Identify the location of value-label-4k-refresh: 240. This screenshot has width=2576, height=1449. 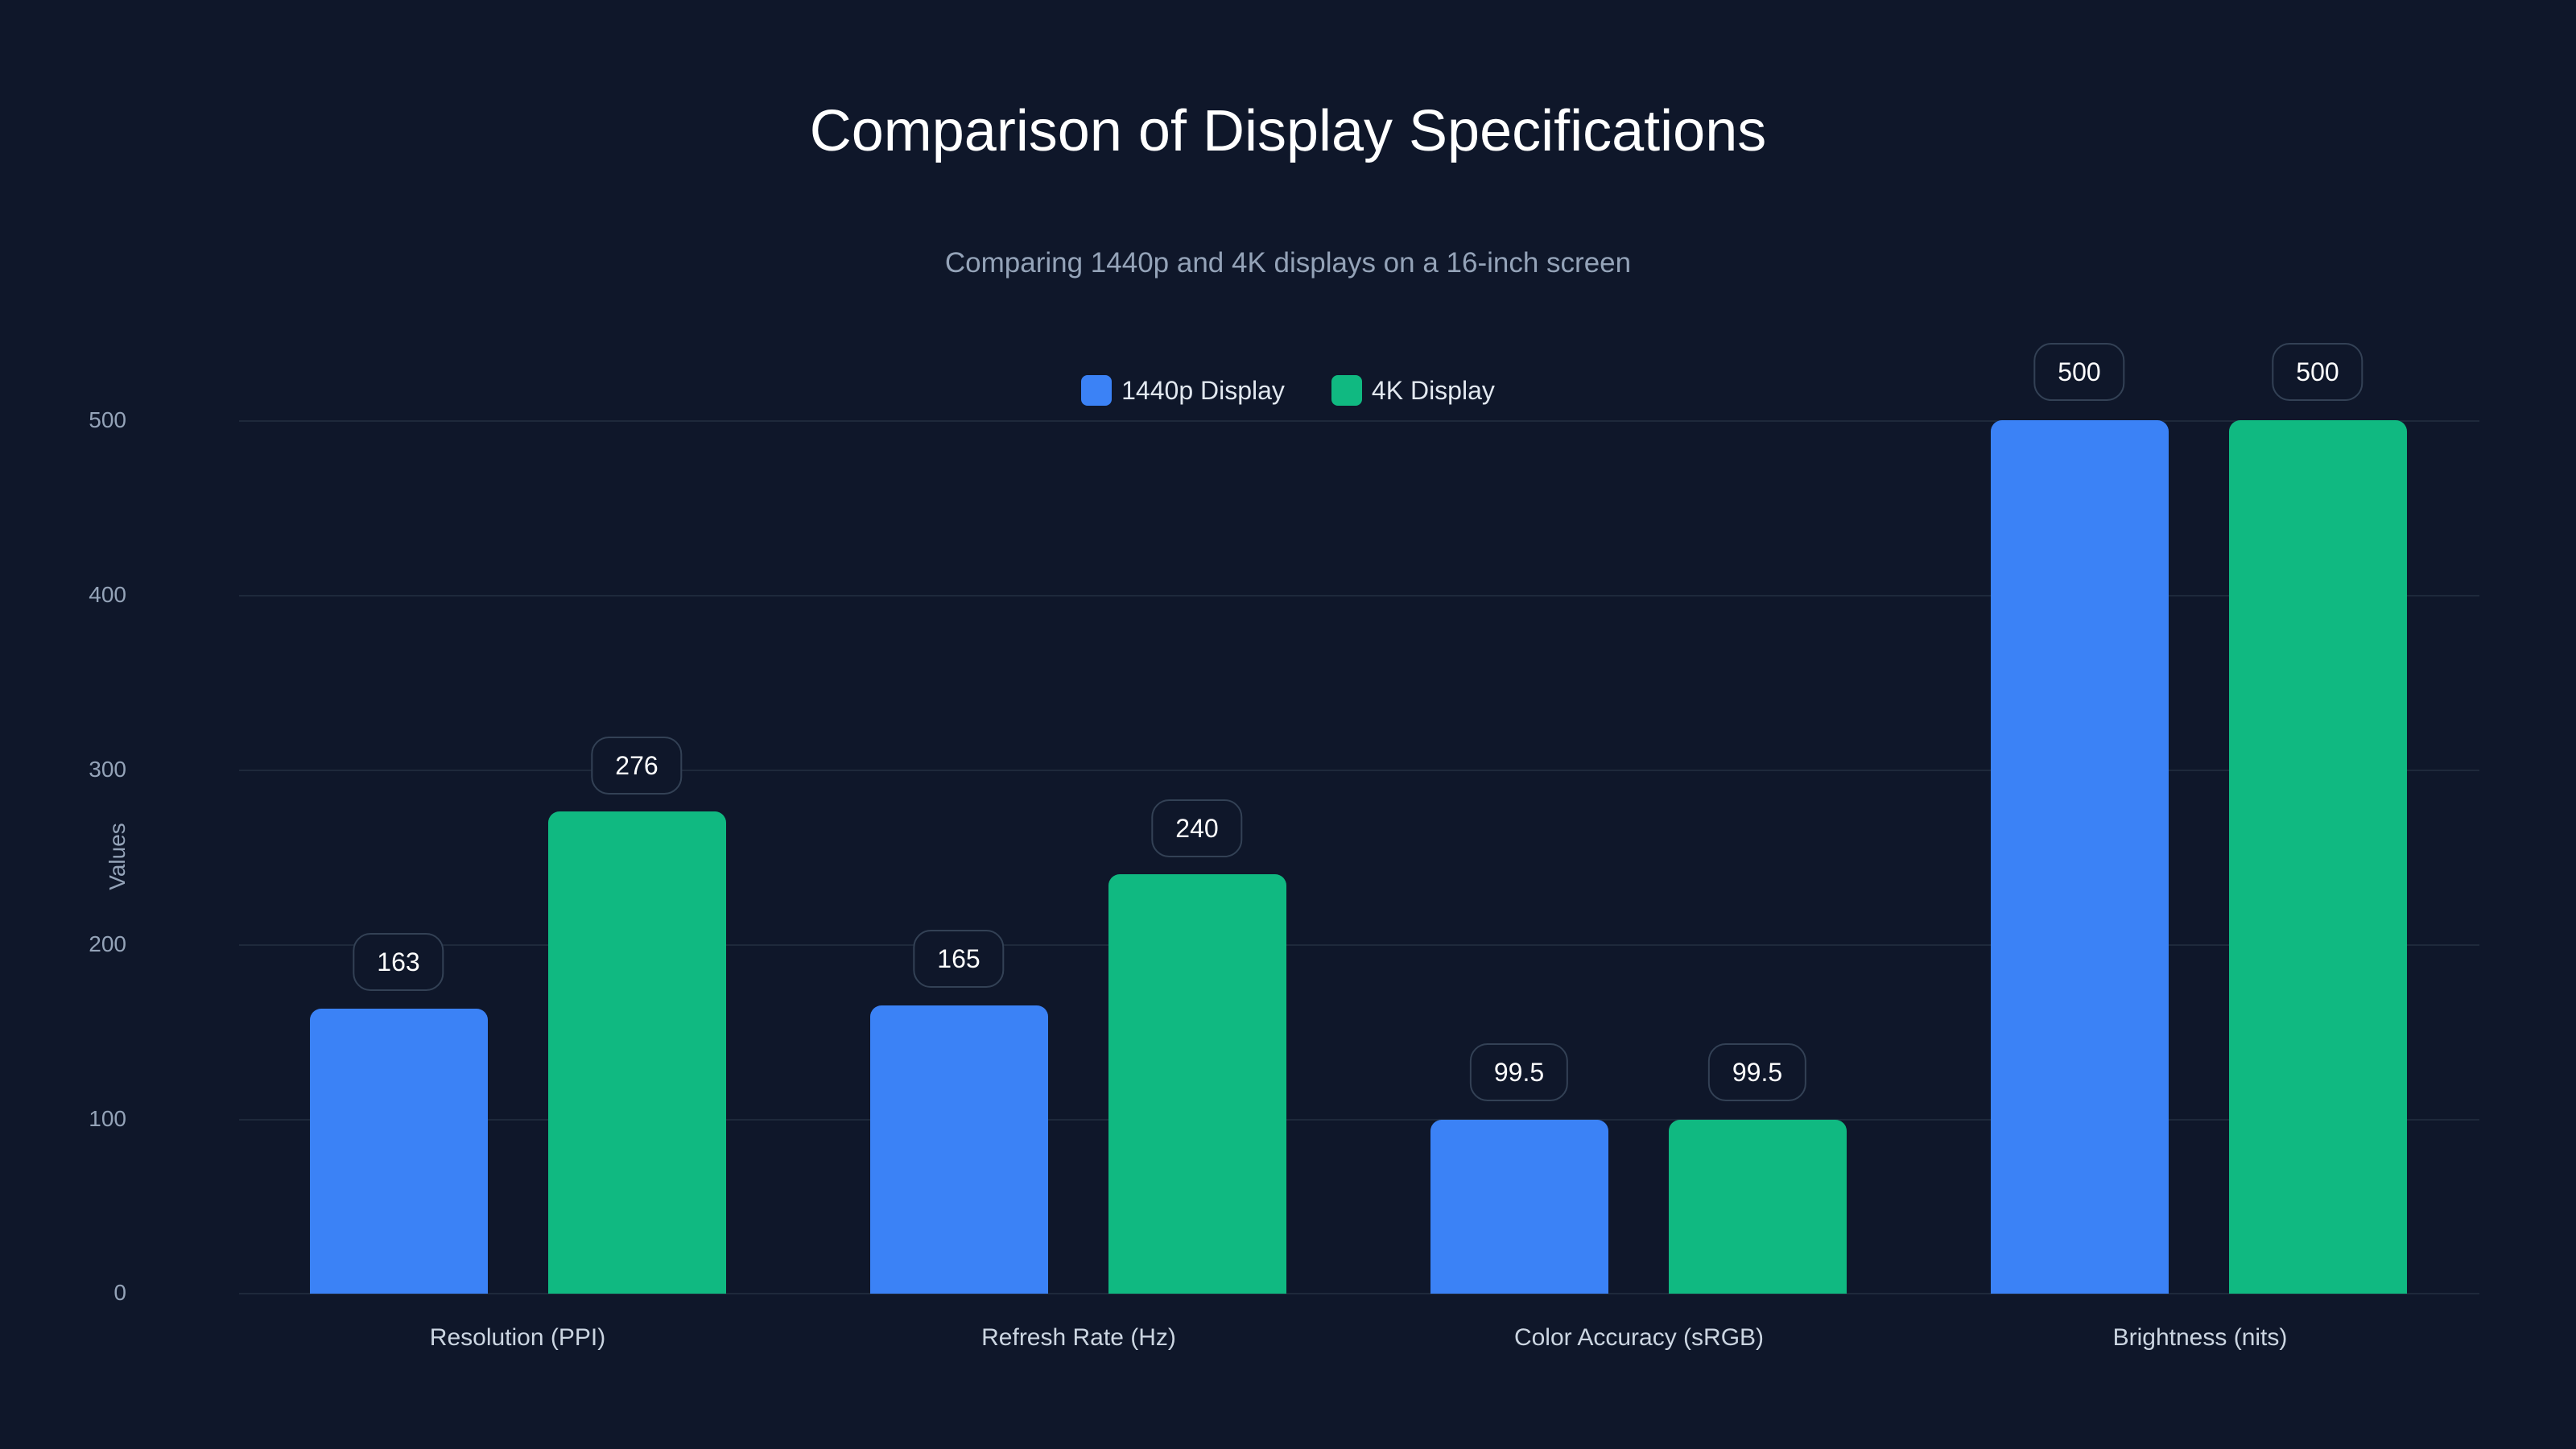
(1197, 828).